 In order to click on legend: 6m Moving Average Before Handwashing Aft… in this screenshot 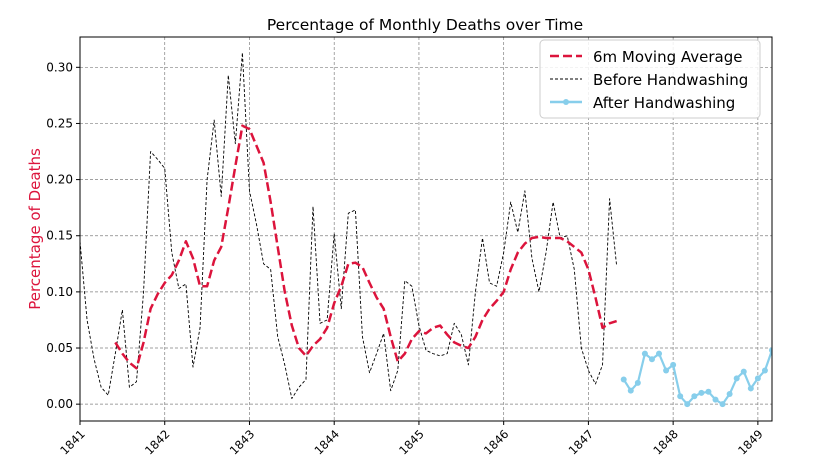, I will do `click(650, 79)`.